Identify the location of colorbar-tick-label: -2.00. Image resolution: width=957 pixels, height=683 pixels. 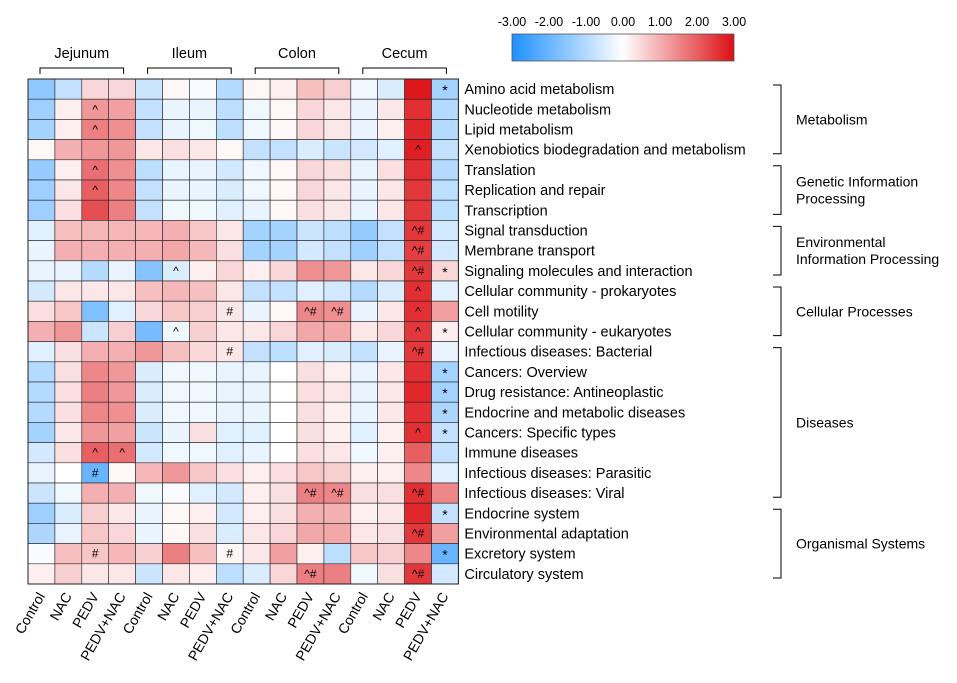
(549, 22).